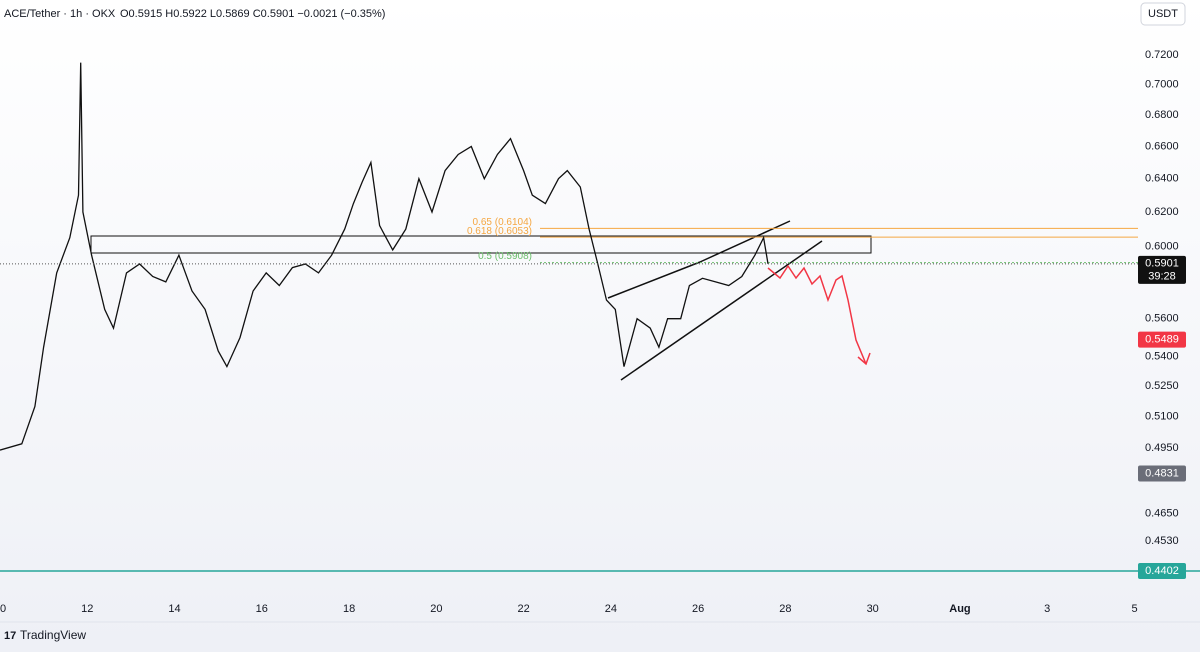  What do you see at coordinates (1162, 85) in the screenshot?
I see `y-tick-label: 0.7000` at bounding box center [1162, 85].